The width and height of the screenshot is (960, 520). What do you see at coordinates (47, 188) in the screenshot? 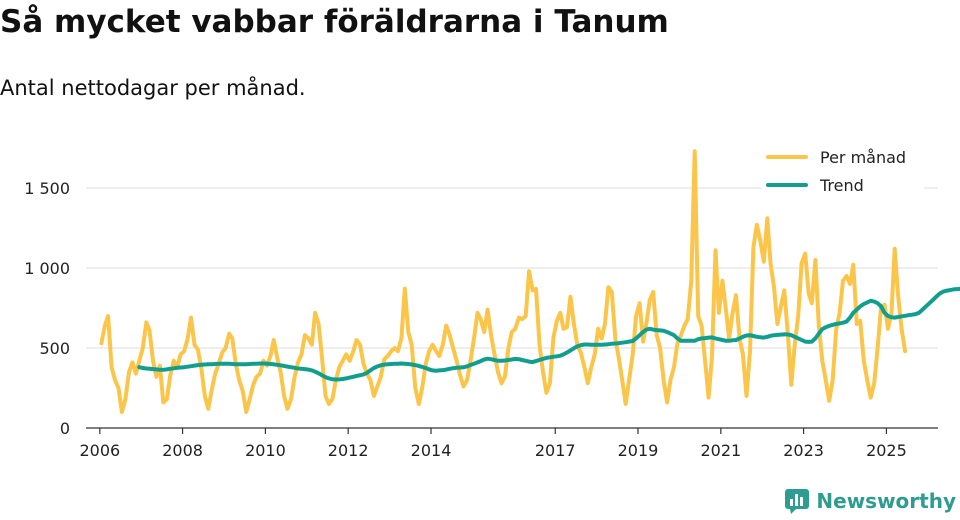
I see `y-tick-label: 1 500` at bounding box center [47, 188].